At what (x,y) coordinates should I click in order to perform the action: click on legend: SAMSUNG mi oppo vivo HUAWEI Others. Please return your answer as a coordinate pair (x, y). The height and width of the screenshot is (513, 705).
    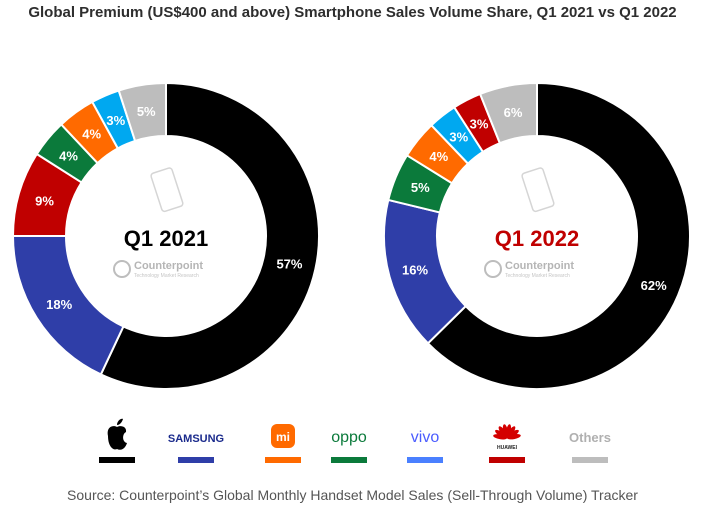
    Looking at the image, I should click on (355, 440).